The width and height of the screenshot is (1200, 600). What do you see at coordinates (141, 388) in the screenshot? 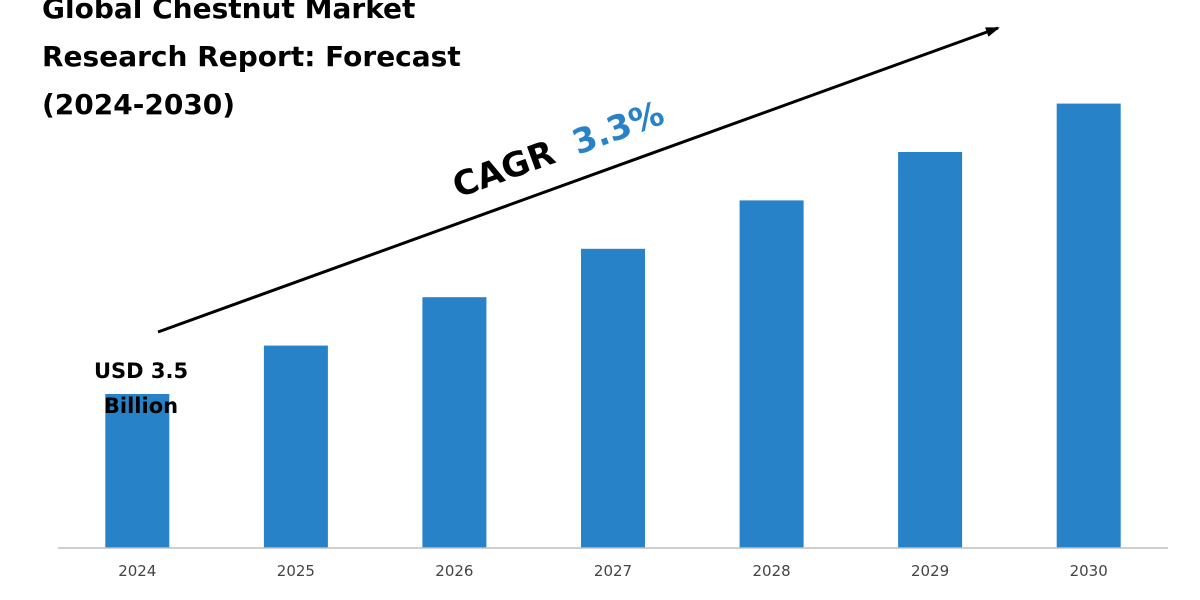
I see `first-bar-annotation: USD 3.5 Billion` at bounding box center [141, 388].